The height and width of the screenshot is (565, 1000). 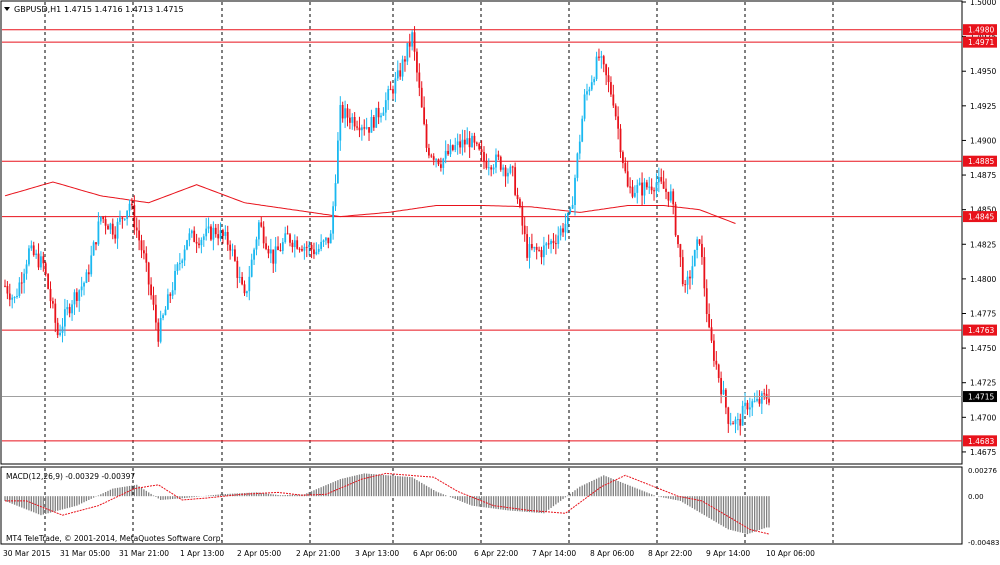 What do you see at coordinates (981, 397) in the screenshot?
I see `current-price-label: 1.4715` at bounding box center [981, 397].